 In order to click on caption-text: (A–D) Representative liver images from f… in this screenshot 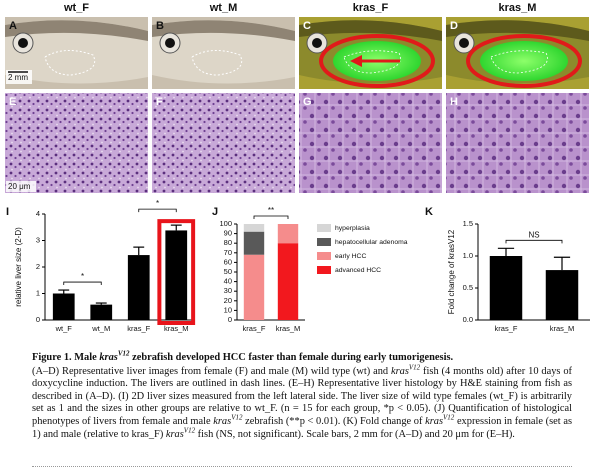, I will do `click(211, 371)`.